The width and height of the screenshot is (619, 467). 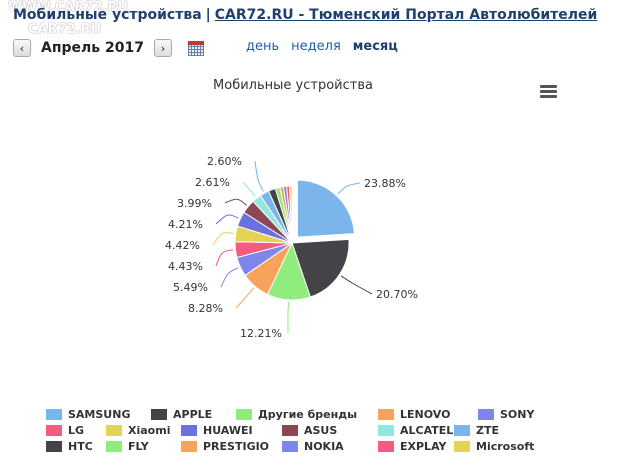 I want to click on legend-item-zte: ZTE, so click(x=476, y=430).